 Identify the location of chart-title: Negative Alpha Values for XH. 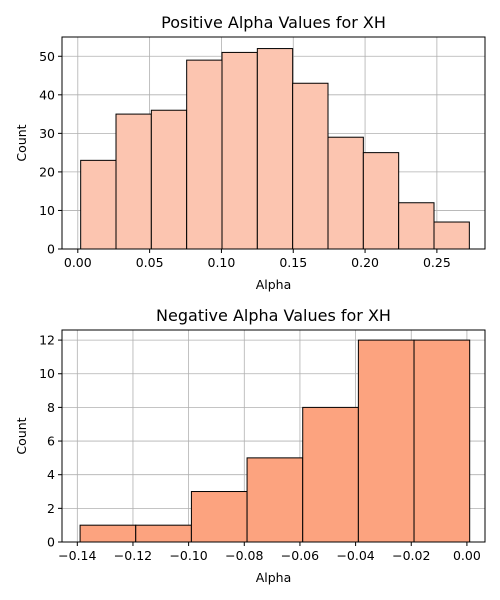
(273, 315).